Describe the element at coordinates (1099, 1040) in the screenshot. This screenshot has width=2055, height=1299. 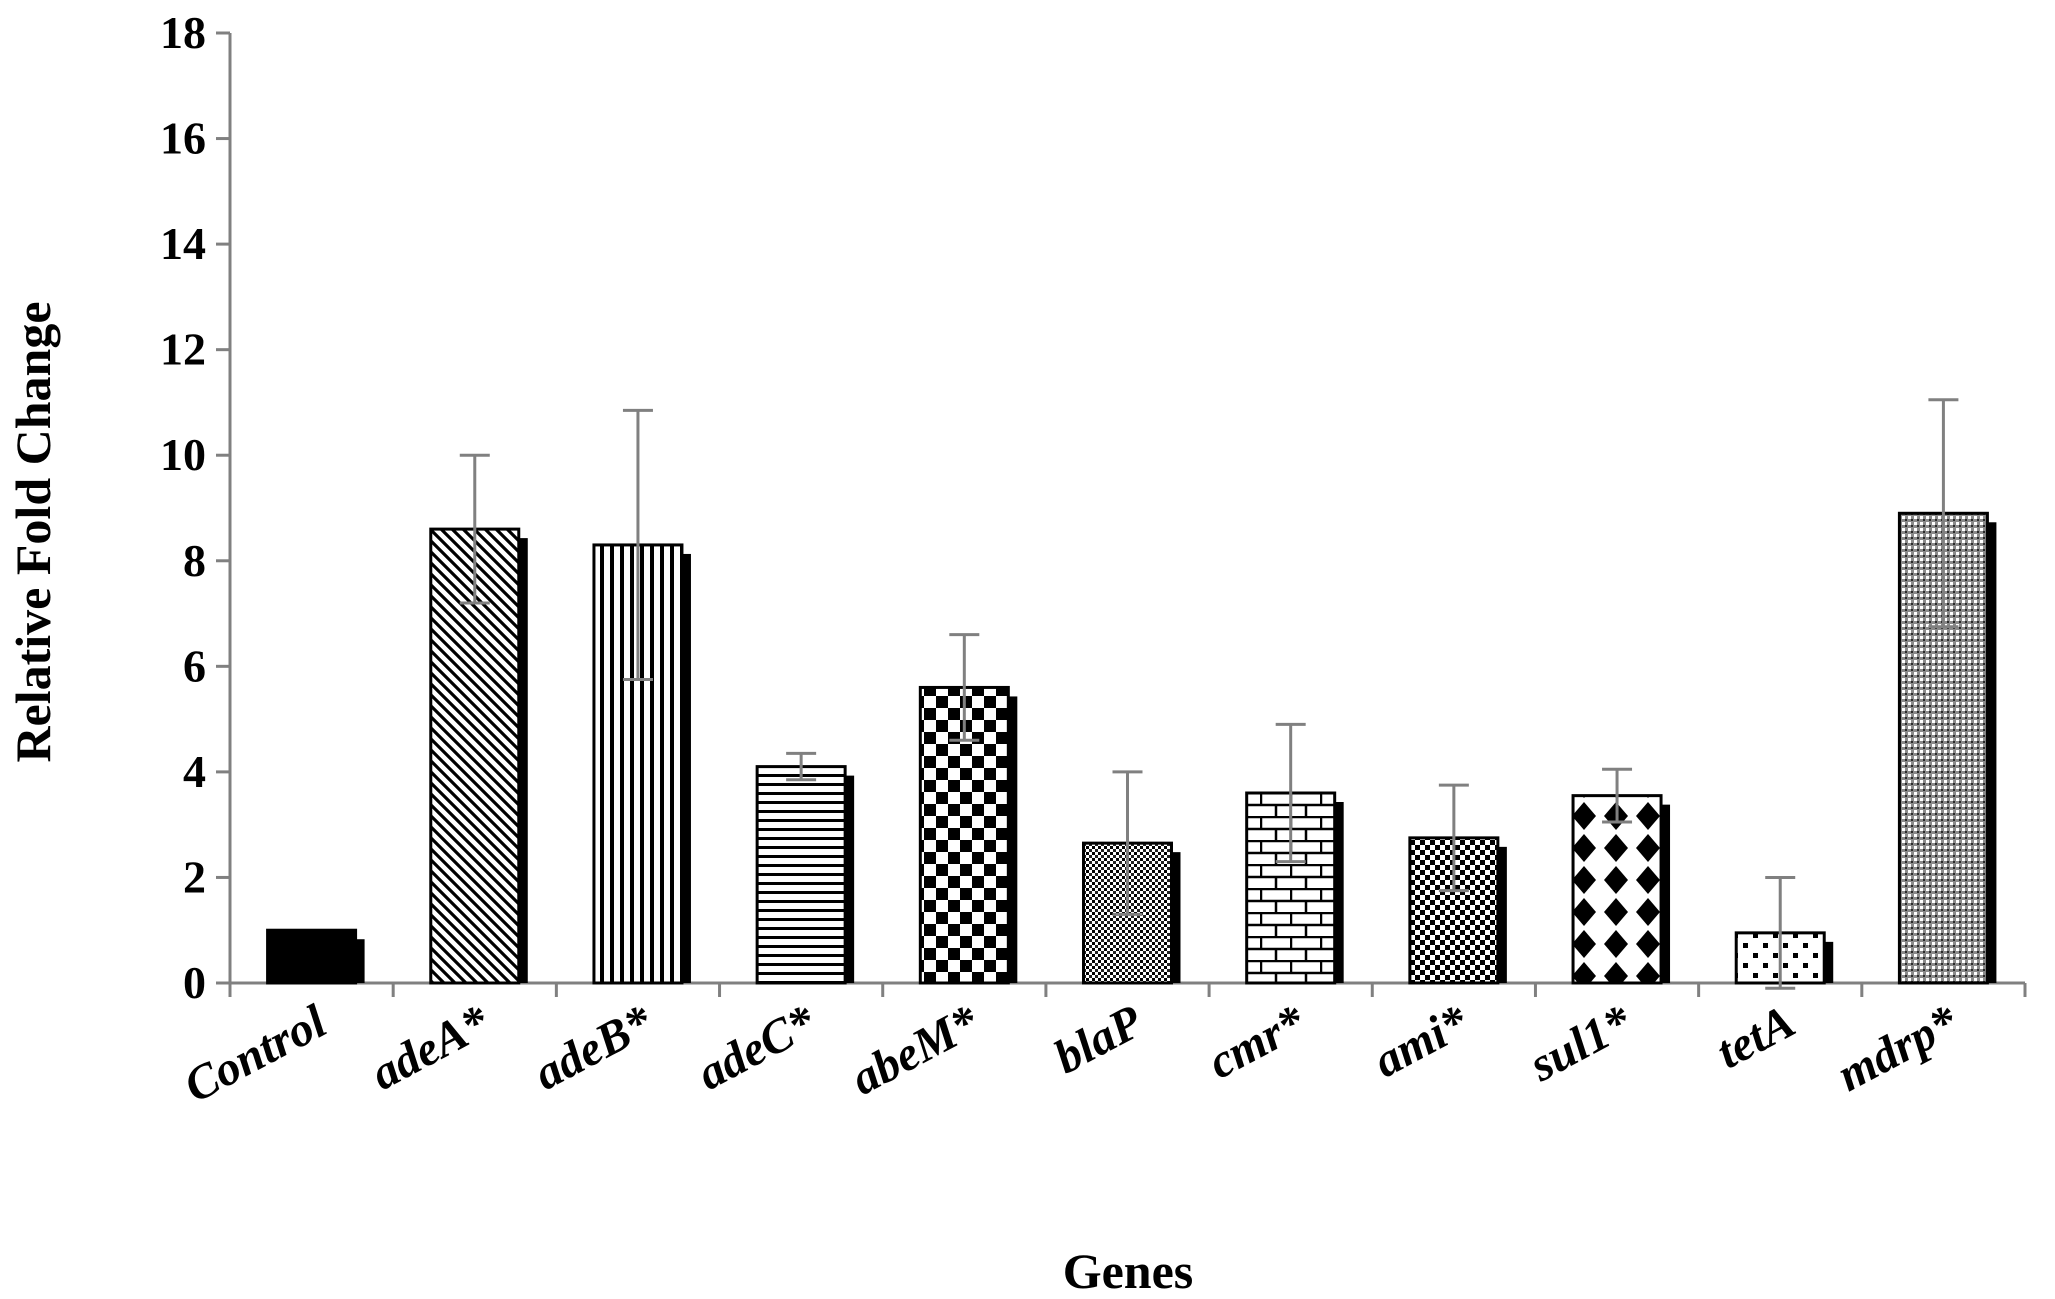
I see `x-tick-label: blaP` at that location.